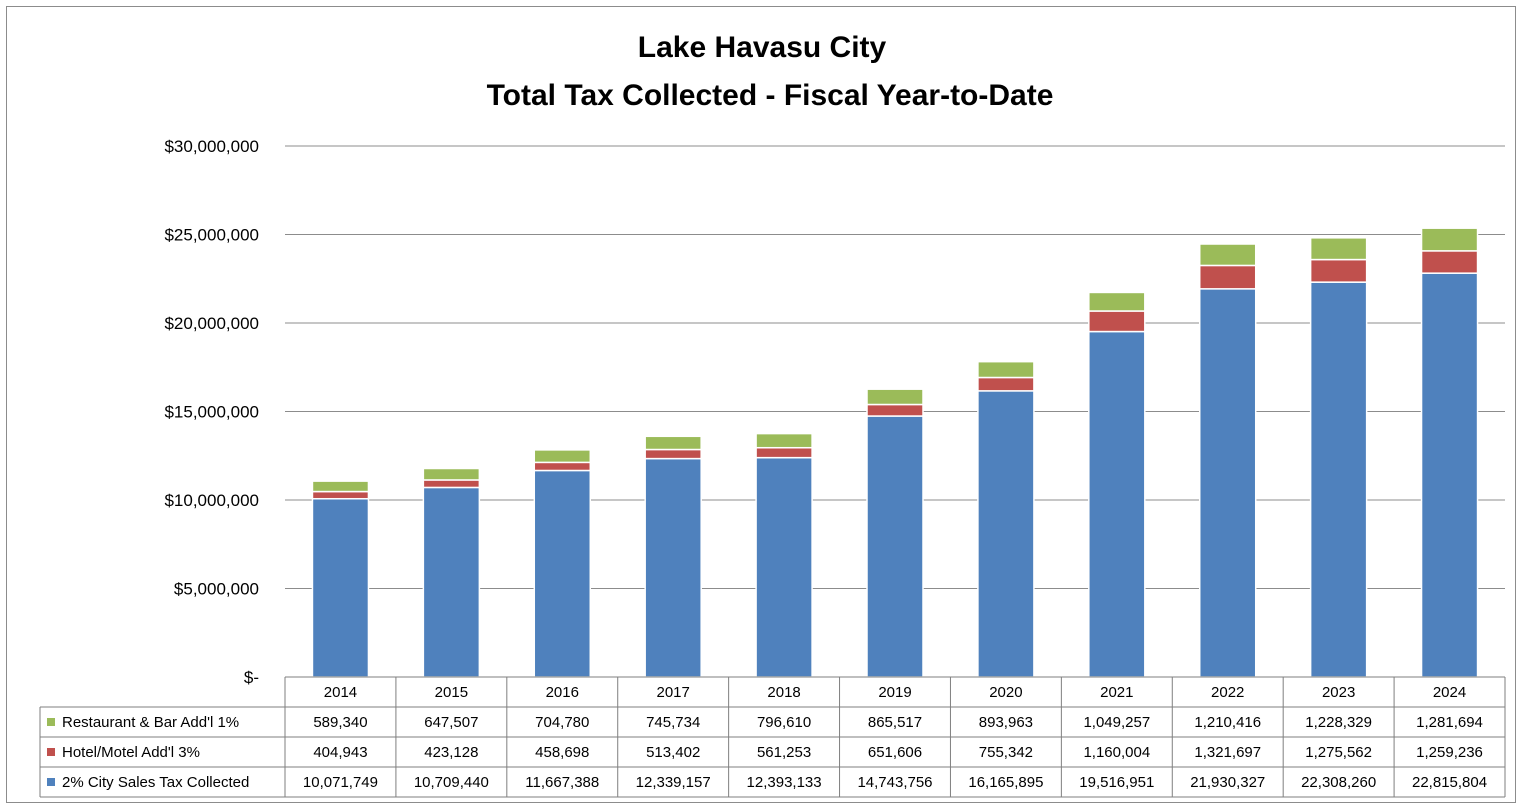  What do you see at coordinates (1006, 752) in the screenshot?
I see `data-label: 755,342` at bounding box center [1006, 752].